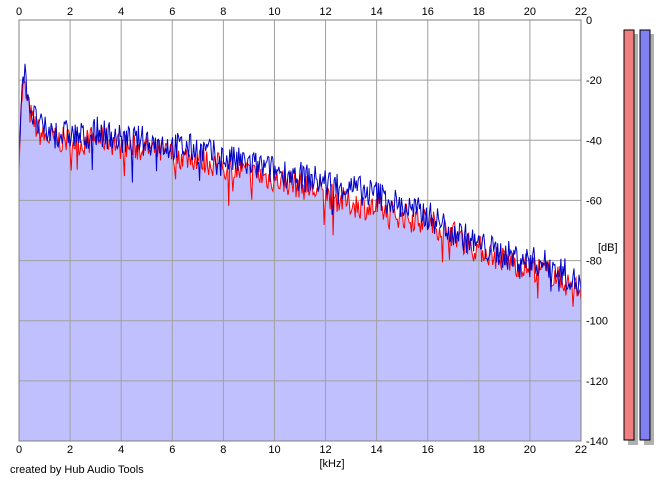  What do you see at coordinates (594, 141) in the screenshot?
I see `y-tick-label: -40` at bounding box center [594, 141].